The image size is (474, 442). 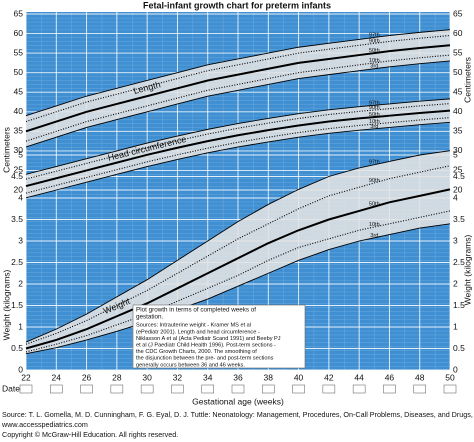 I want to click on date-label: Date:, so click(x=12, y=388).